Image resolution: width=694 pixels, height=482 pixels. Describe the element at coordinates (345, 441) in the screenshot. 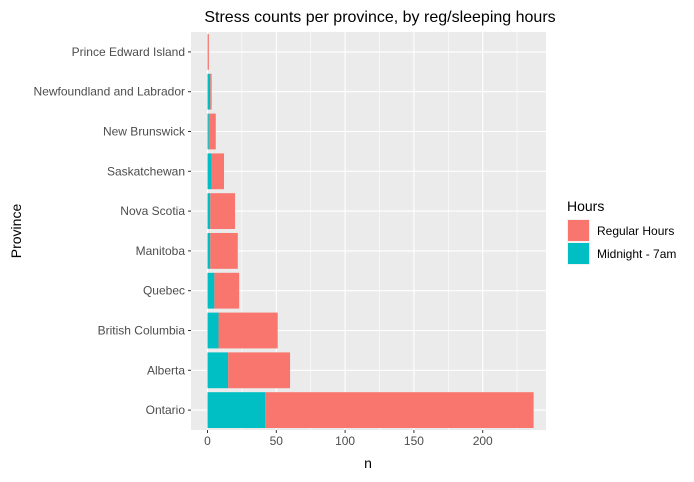

I see `x-tick-label: 100` at that location.